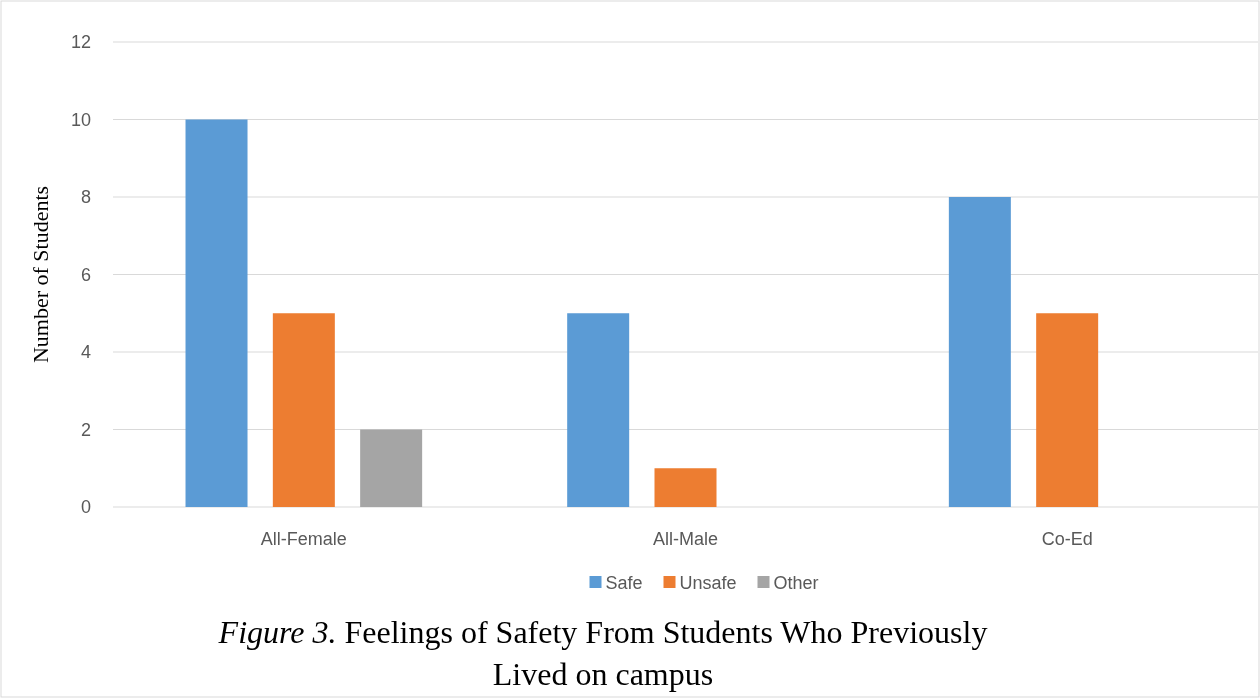 The image size is (1260, 698). I want to click on legend-label: Other, so click(796, 583).